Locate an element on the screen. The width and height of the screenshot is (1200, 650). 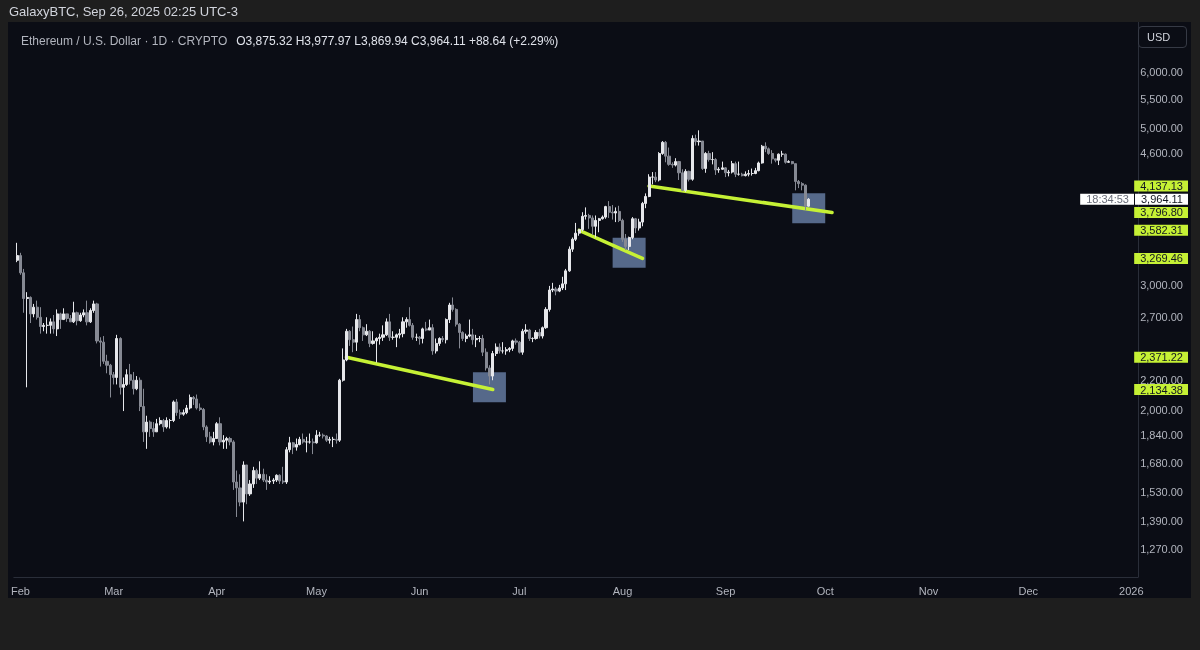
y-tick-label: 6,000.00 is located at coordinates (1161, 71).